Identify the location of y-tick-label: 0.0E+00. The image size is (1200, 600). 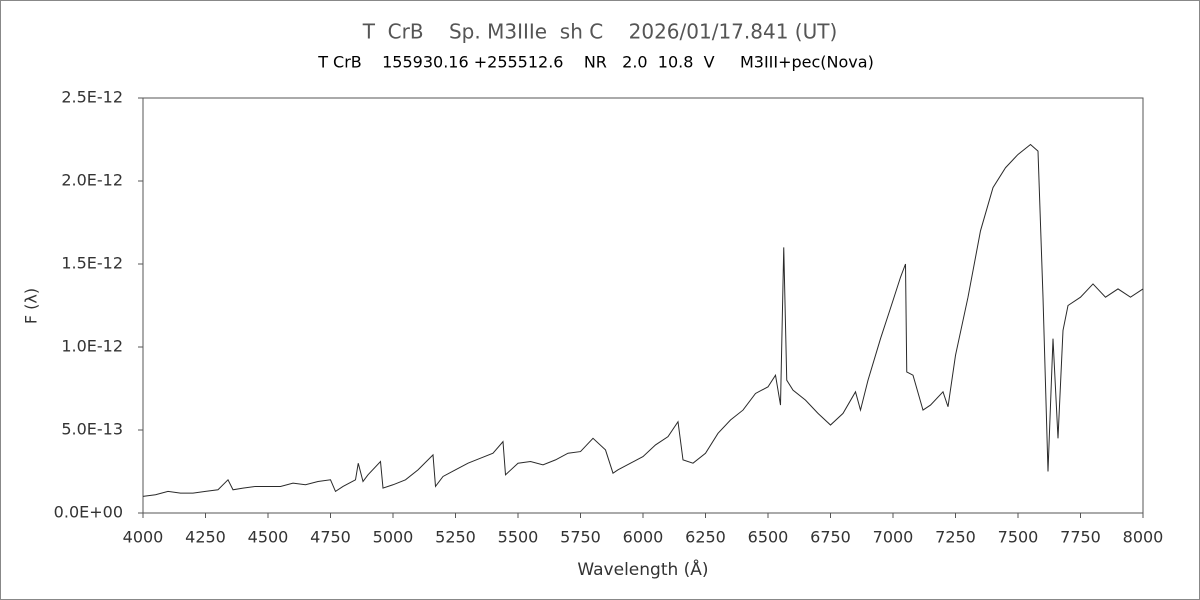
(88, 512).